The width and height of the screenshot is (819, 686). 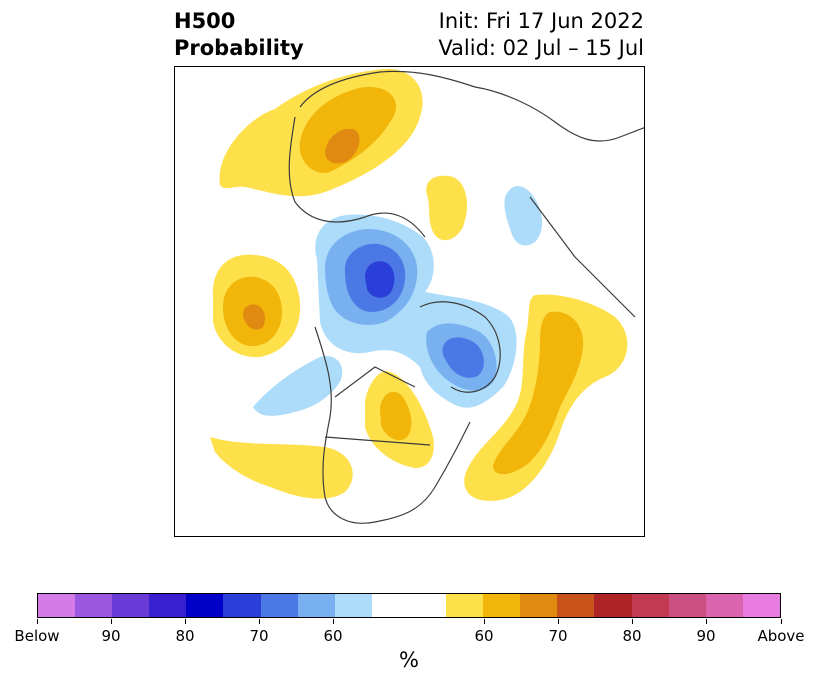 What do you see at coordinates (281, 468) in the screenshot?
I see `above-region-us` at bounding box center [281, 468].